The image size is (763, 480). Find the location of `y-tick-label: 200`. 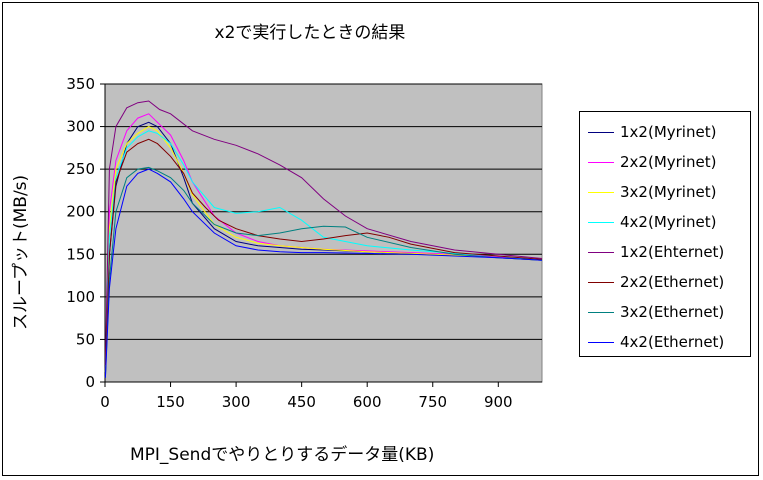

y-tick-label: 200 is located at coordinates (80, 212).